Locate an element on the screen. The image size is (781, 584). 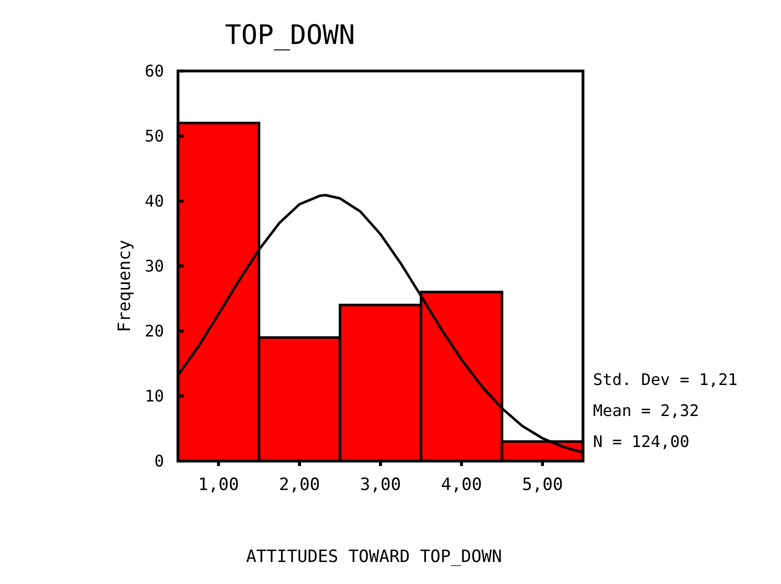
x-tick-label: 3,00 is located at coordinates (380, 485).